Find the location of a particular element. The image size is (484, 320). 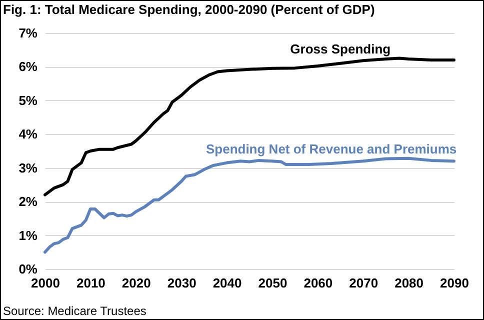

series-label: Gross Spending is located at coordinates (340, 48).